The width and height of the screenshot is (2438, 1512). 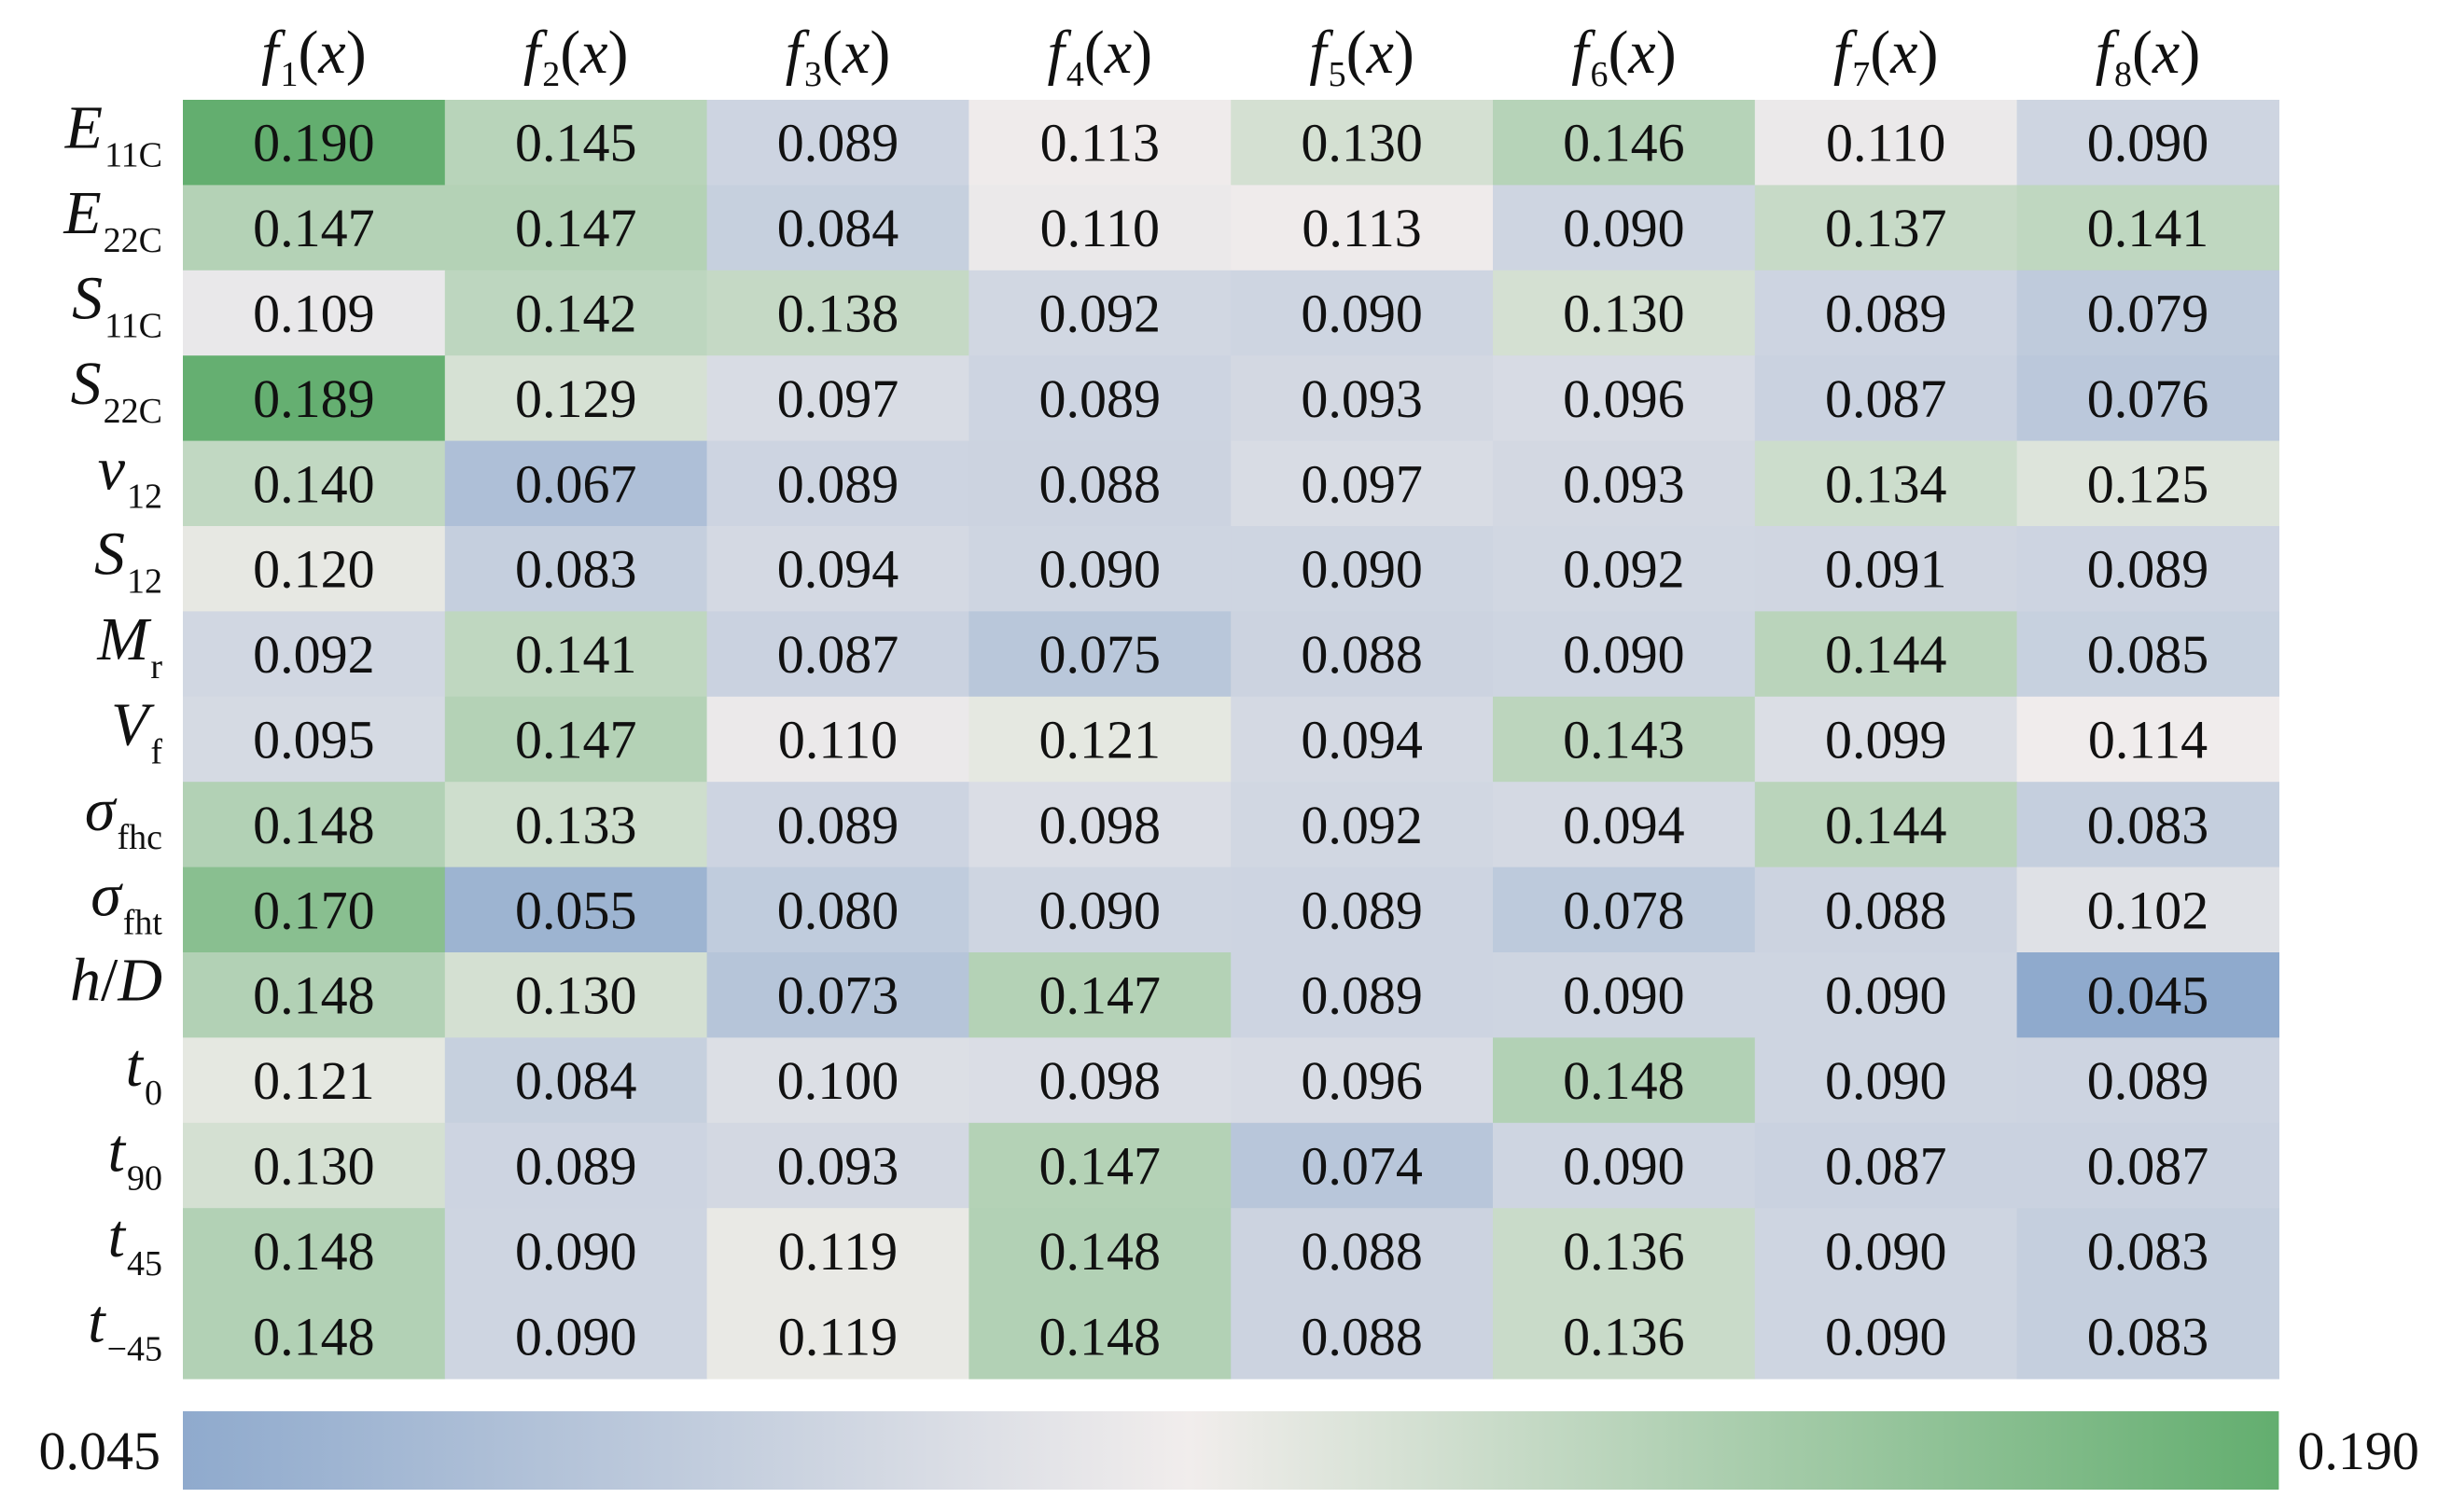 I want to click on cell-value-r15-c3: 0.119, so click(x=838, y=1336).